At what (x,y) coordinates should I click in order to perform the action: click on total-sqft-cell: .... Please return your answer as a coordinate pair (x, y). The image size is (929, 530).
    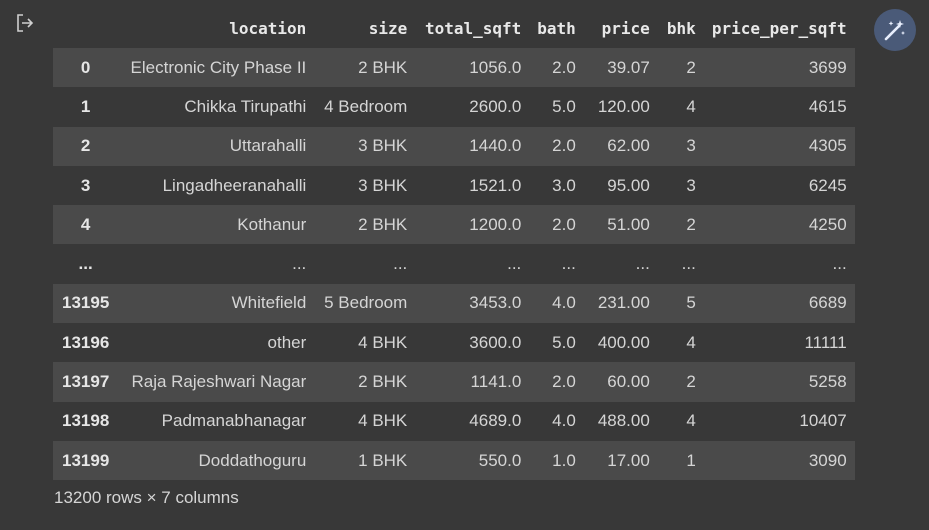
    Looking at the image, I should click on (514, 264).